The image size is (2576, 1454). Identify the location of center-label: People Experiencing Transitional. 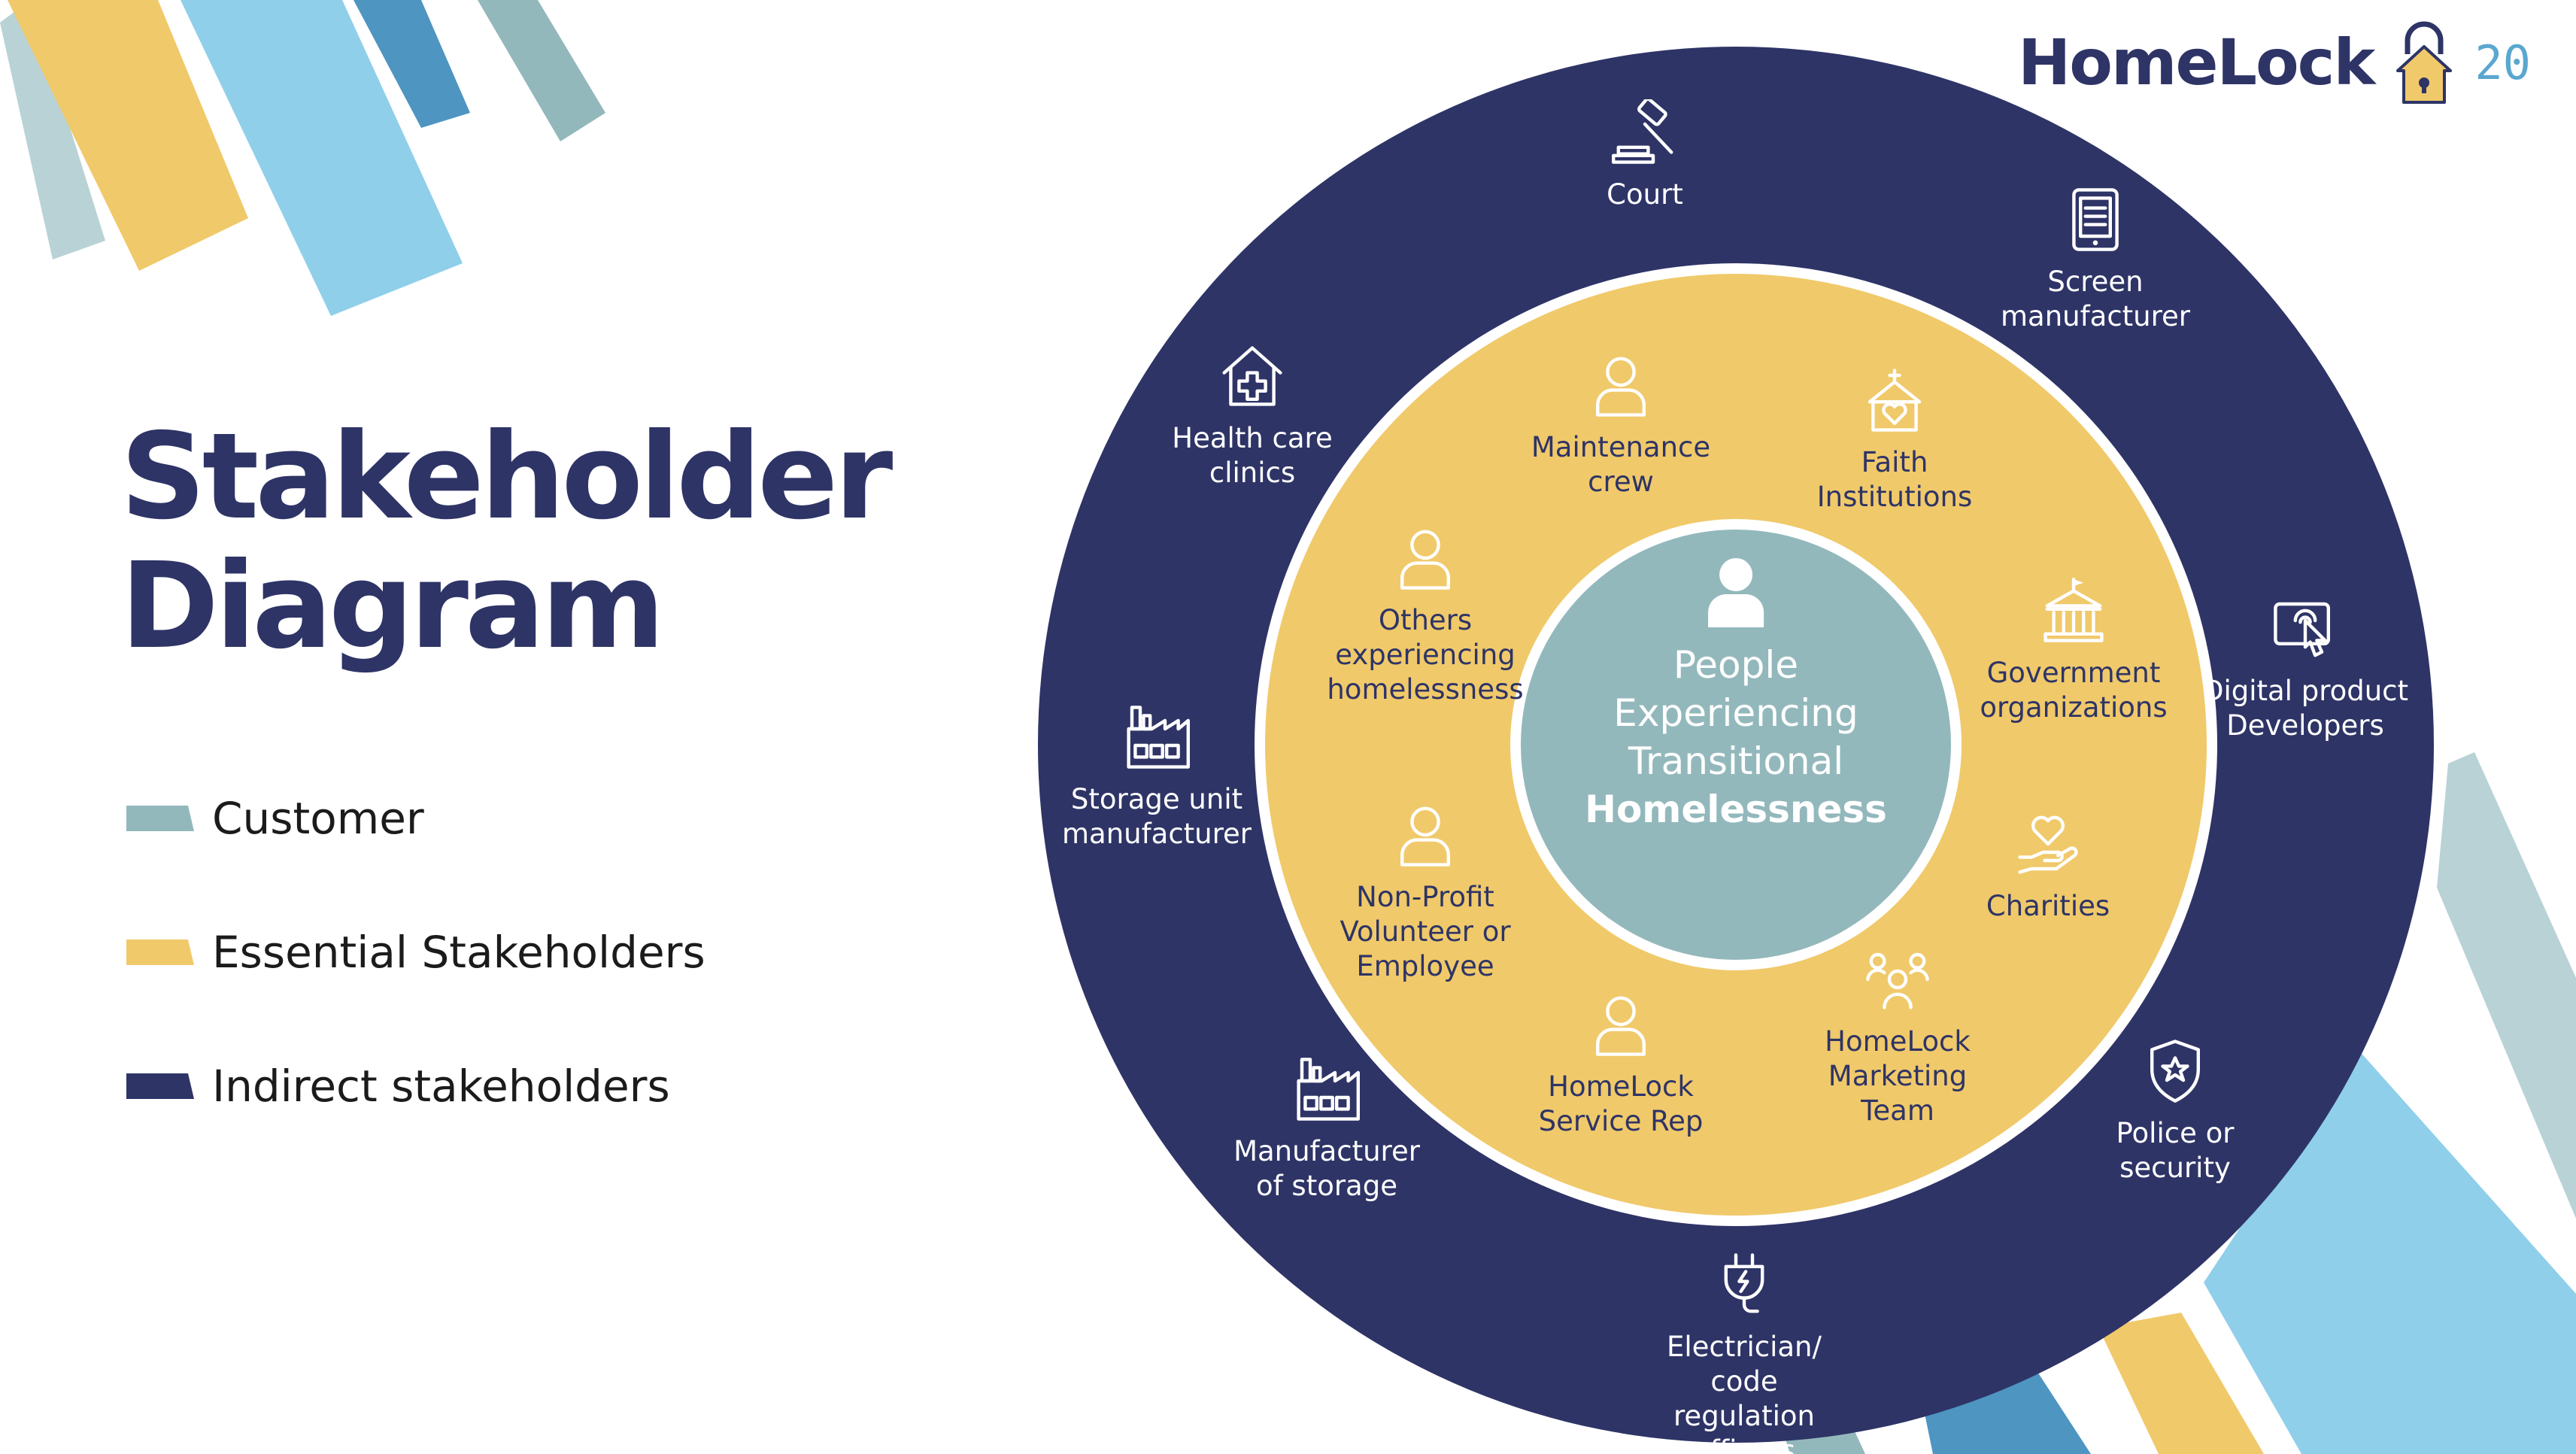
(1736, 713).